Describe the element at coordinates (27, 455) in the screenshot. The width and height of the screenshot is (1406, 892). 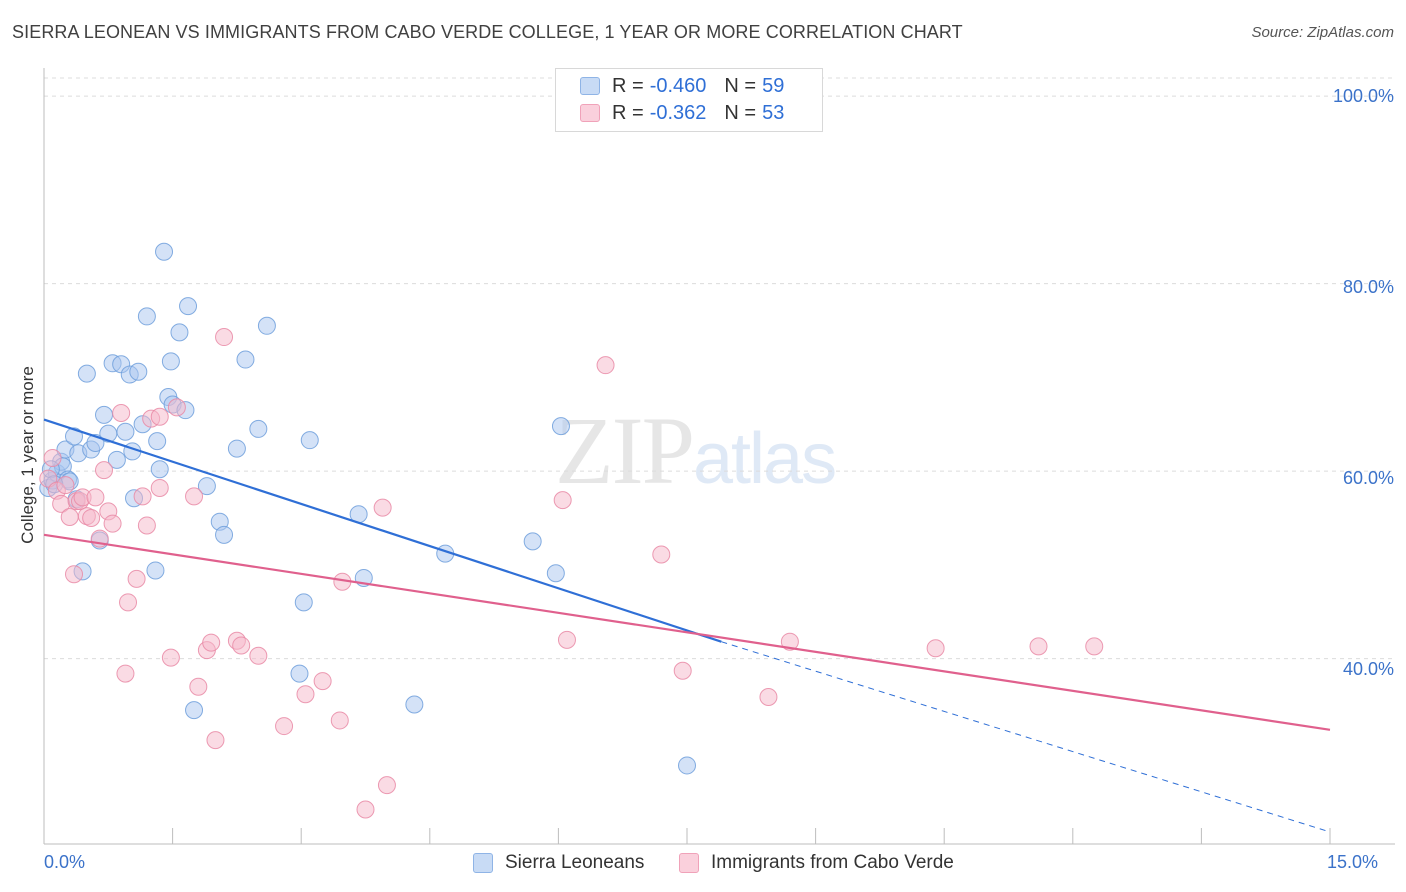
I see `y-axis-label: College, 1 year or more` at that location.